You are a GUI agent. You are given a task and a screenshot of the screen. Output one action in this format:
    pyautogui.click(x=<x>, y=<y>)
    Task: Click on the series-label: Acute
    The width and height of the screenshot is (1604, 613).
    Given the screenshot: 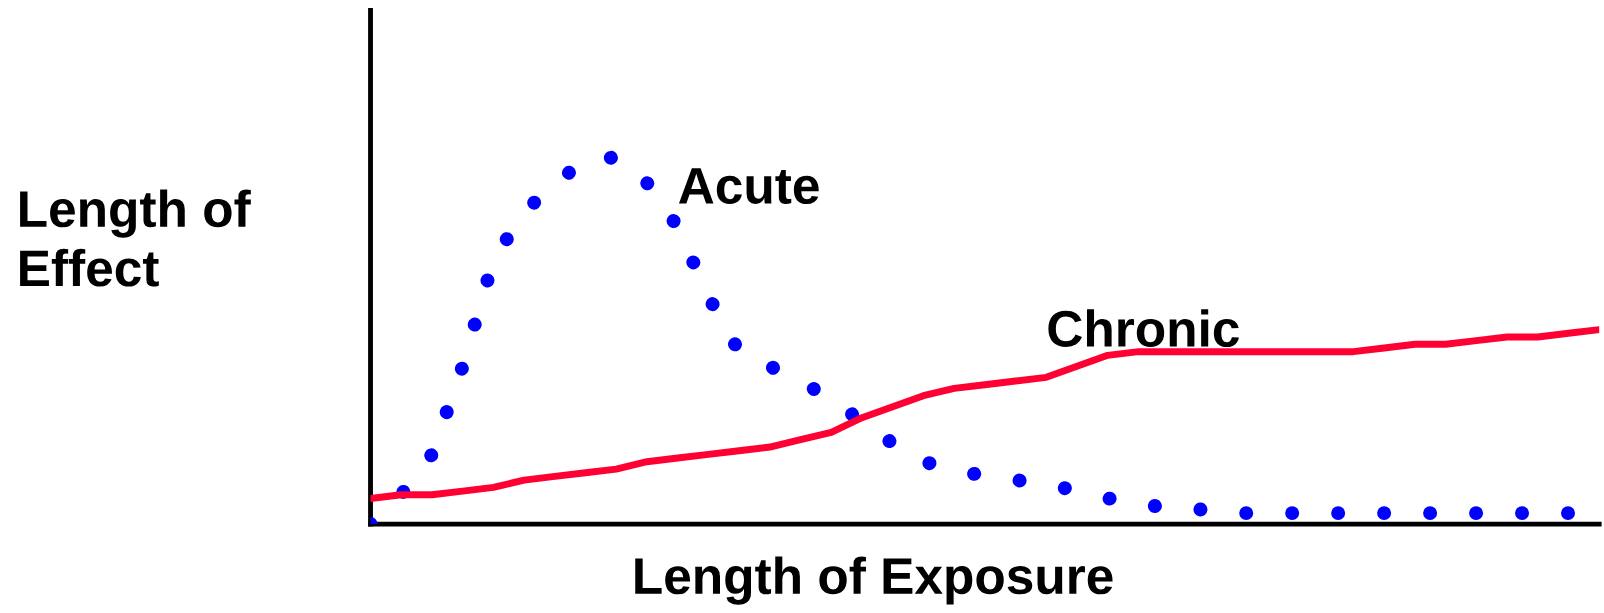 What is the action you would take?
    pyautogui.click(x=748, y=186)
    